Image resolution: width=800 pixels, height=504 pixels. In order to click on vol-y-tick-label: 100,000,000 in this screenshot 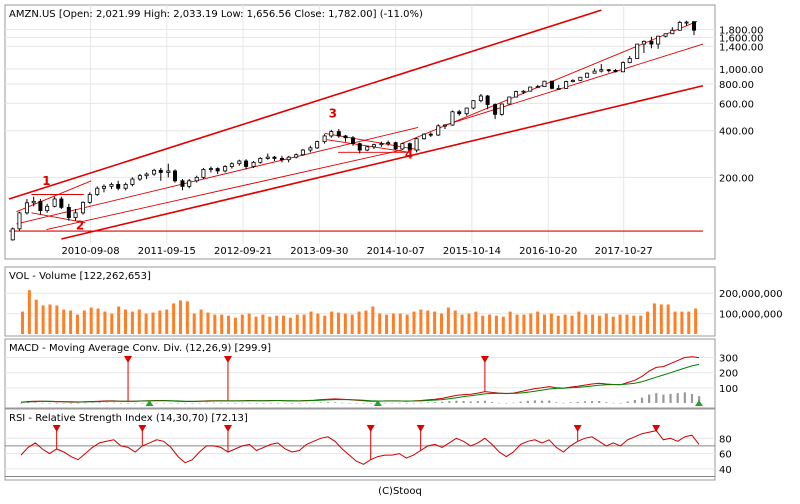, I will do `click(751, 315)`.